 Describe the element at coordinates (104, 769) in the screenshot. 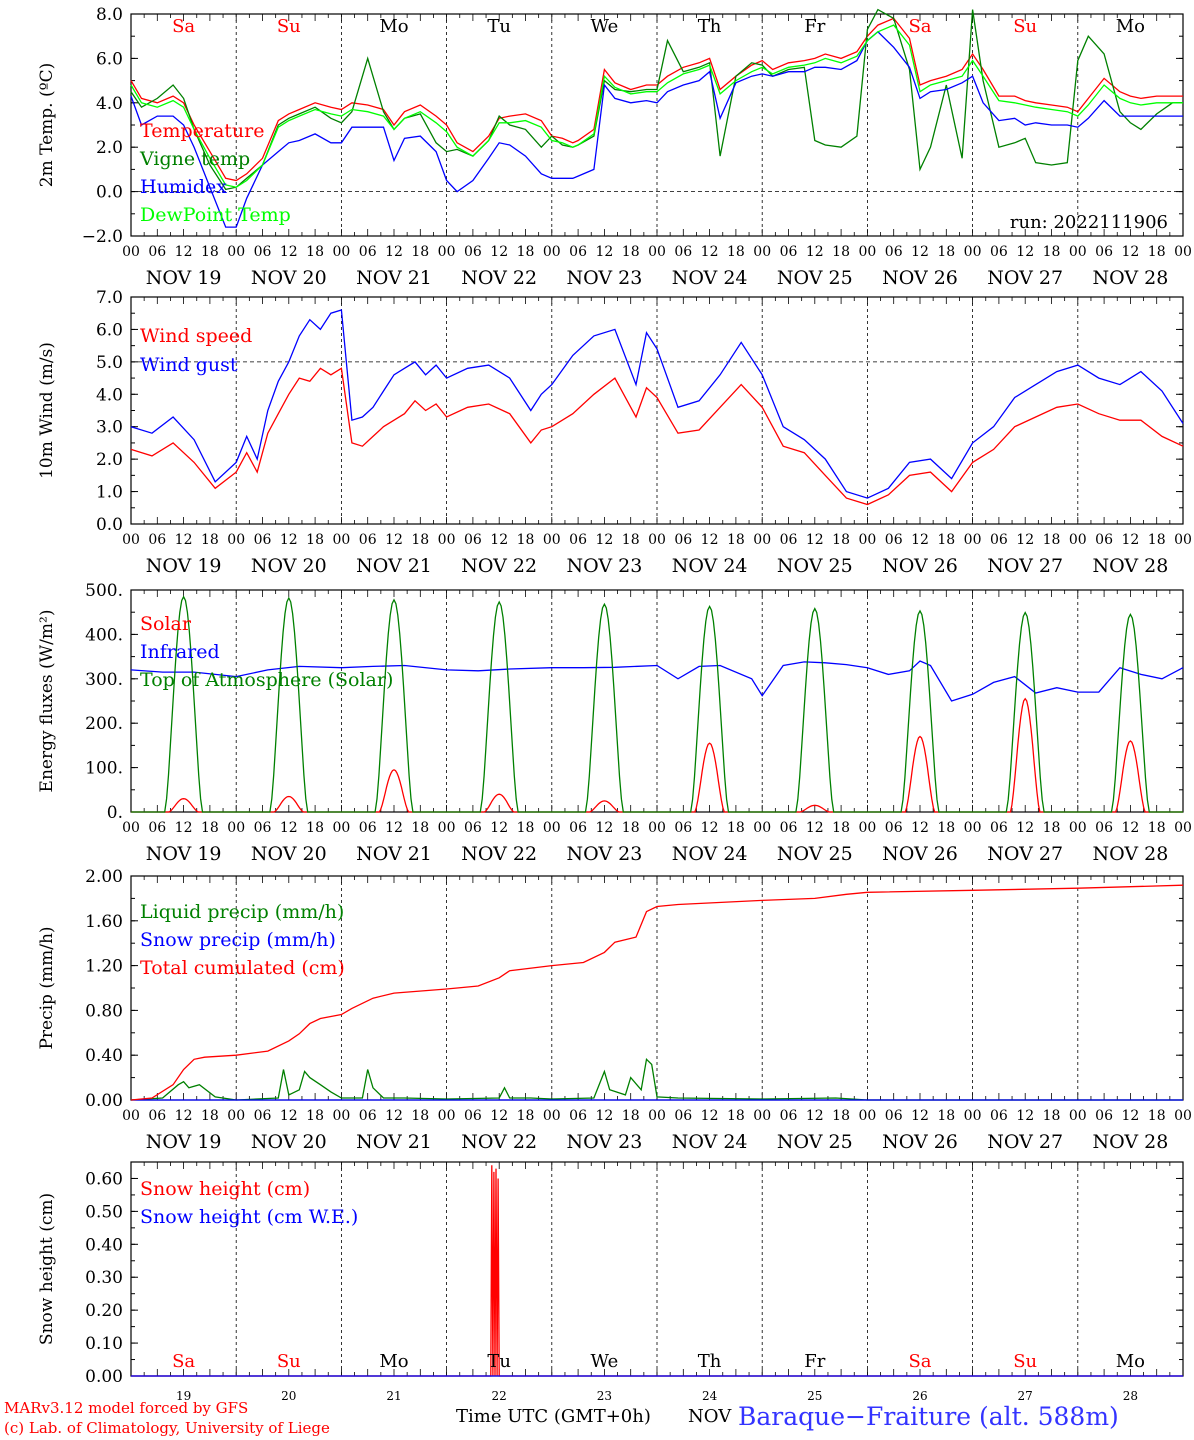

I see `y-tick-label: 100.` at that location.